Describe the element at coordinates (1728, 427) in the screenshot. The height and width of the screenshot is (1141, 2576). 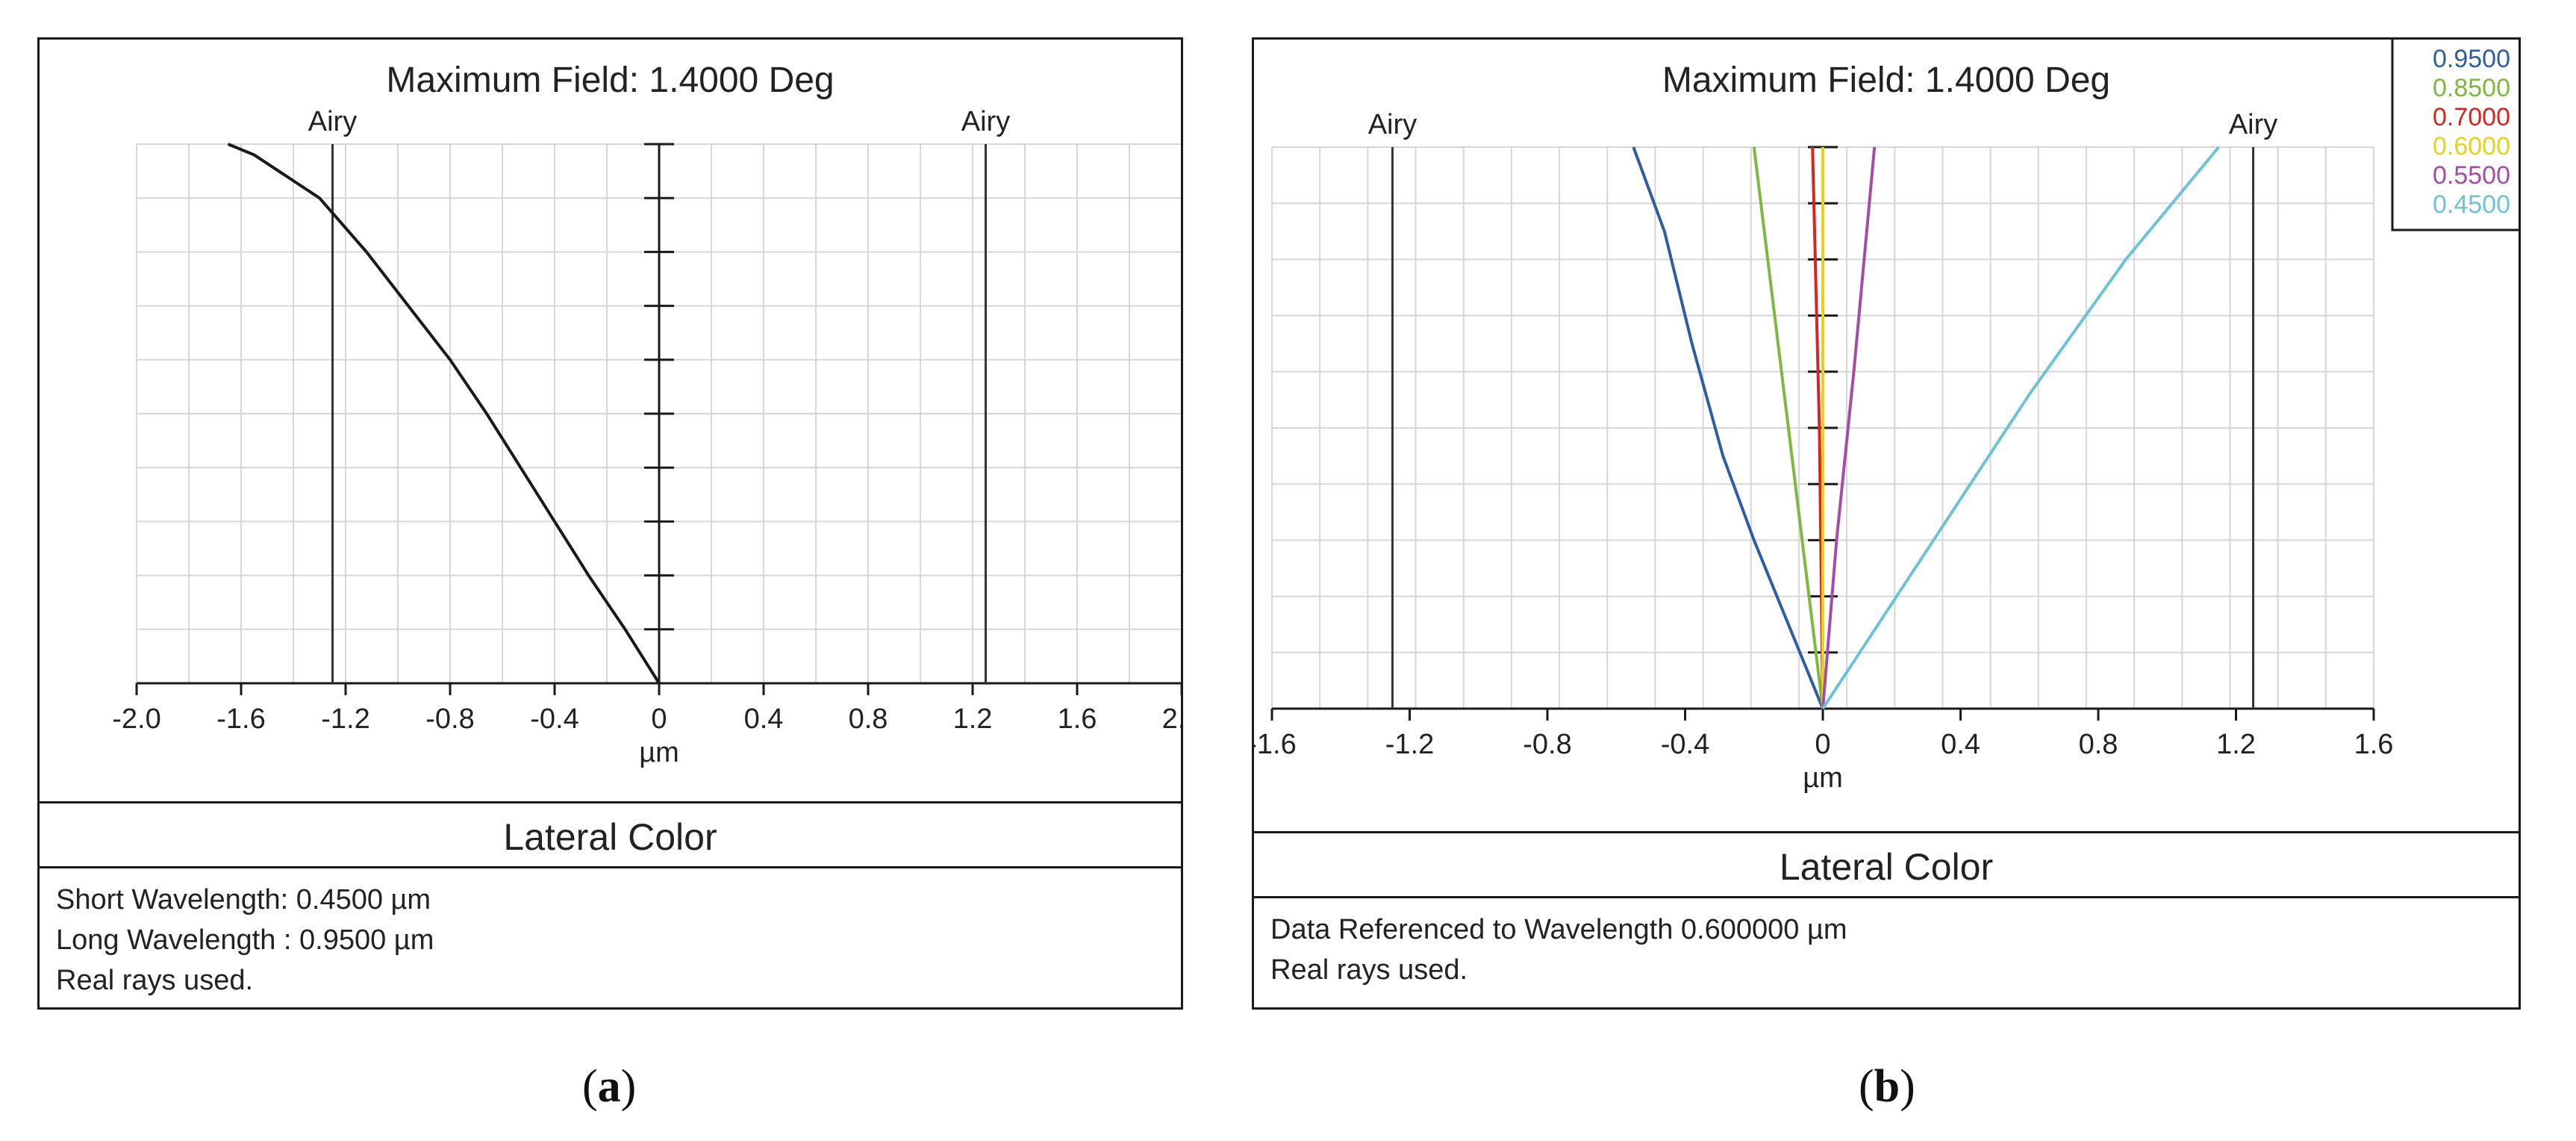
I see `series-line-0.9500` at that location.